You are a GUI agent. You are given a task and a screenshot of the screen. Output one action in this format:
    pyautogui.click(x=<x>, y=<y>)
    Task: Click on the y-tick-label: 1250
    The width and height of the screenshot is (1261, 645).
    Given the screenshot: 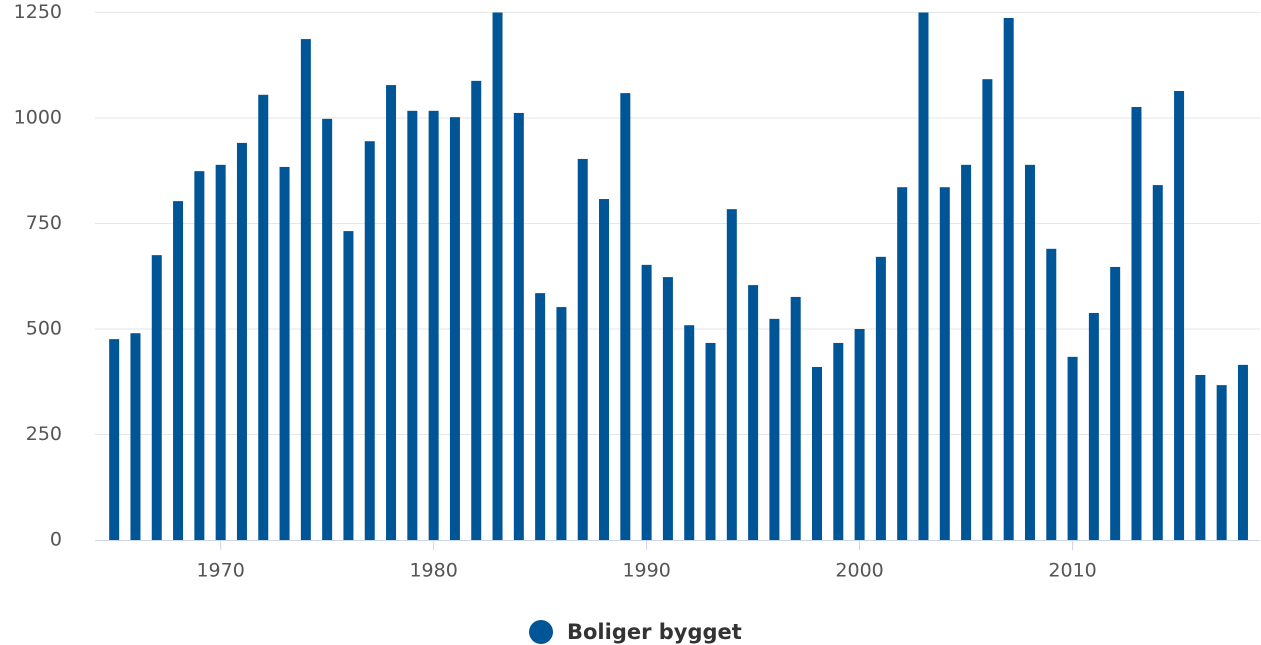 What is the action you would take?
    pyautogui.click(x=38, y=12)
    